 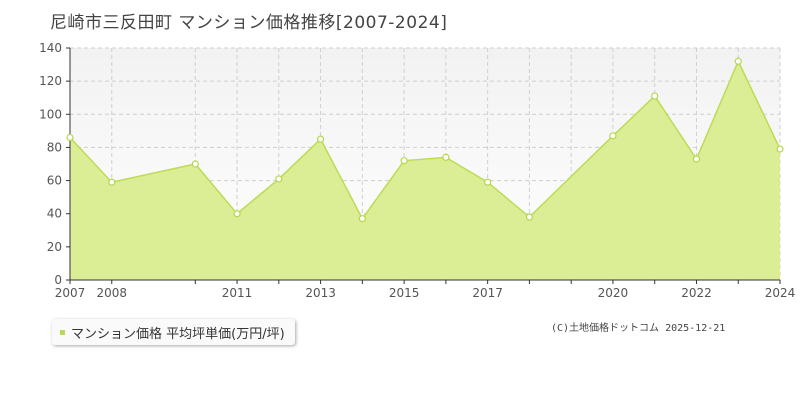 What do you see at coordinates (50, 48) in the screenshot?
I see `y-tick-label: 140` at bounding box center [50, 48].